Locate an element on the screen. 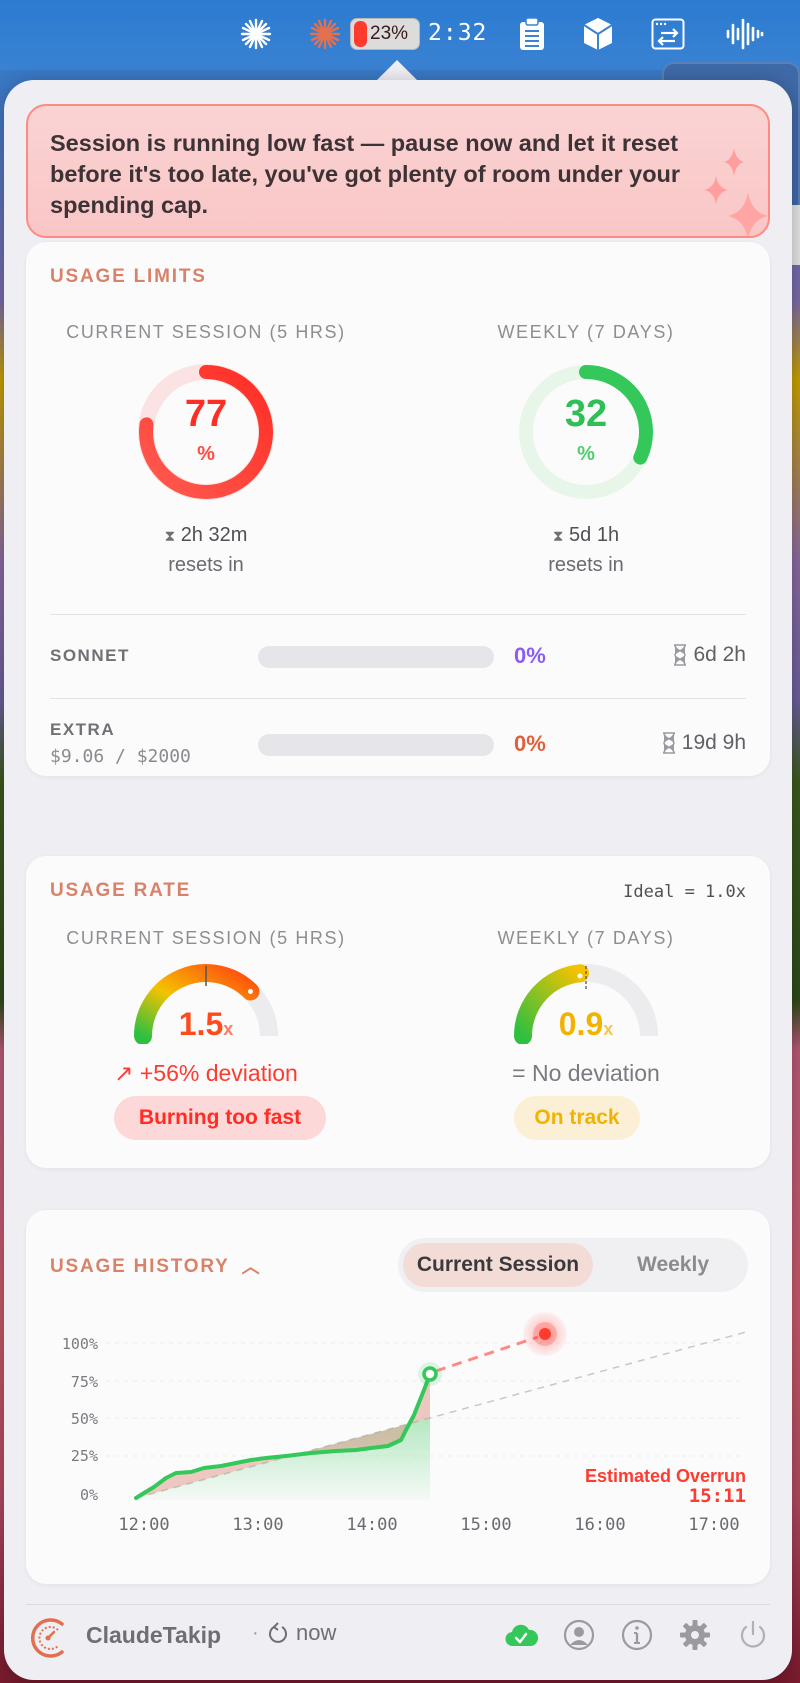  app-name: ClaudeTakip is located at coordinates (154, 1635).